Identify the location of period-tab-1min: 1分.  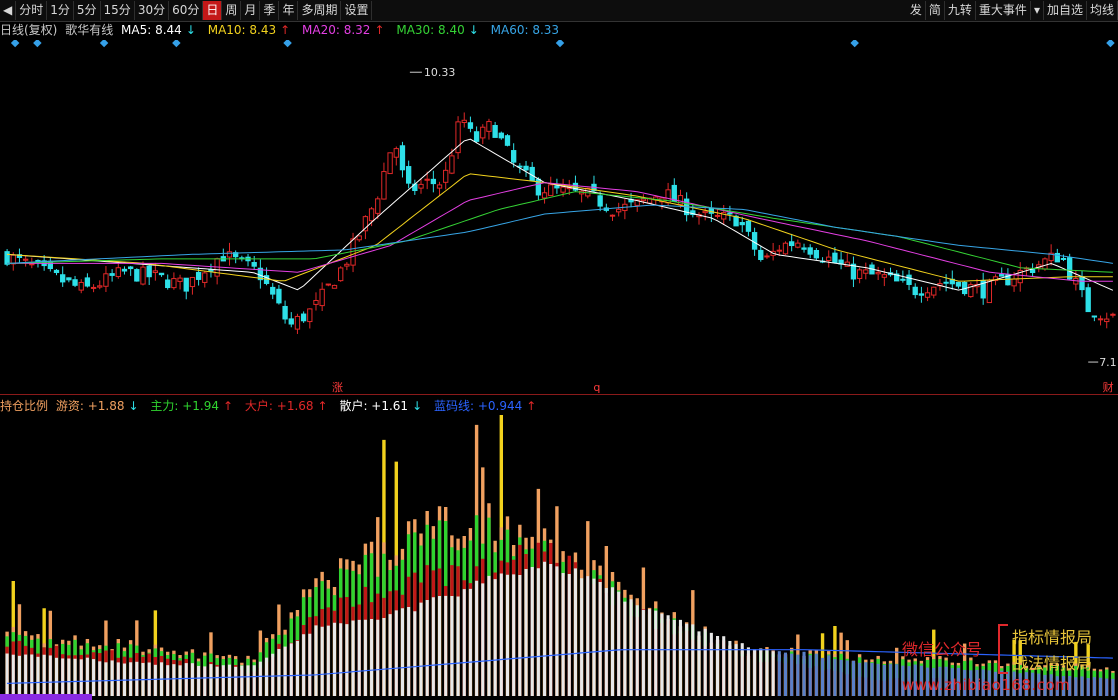
(60, 10).